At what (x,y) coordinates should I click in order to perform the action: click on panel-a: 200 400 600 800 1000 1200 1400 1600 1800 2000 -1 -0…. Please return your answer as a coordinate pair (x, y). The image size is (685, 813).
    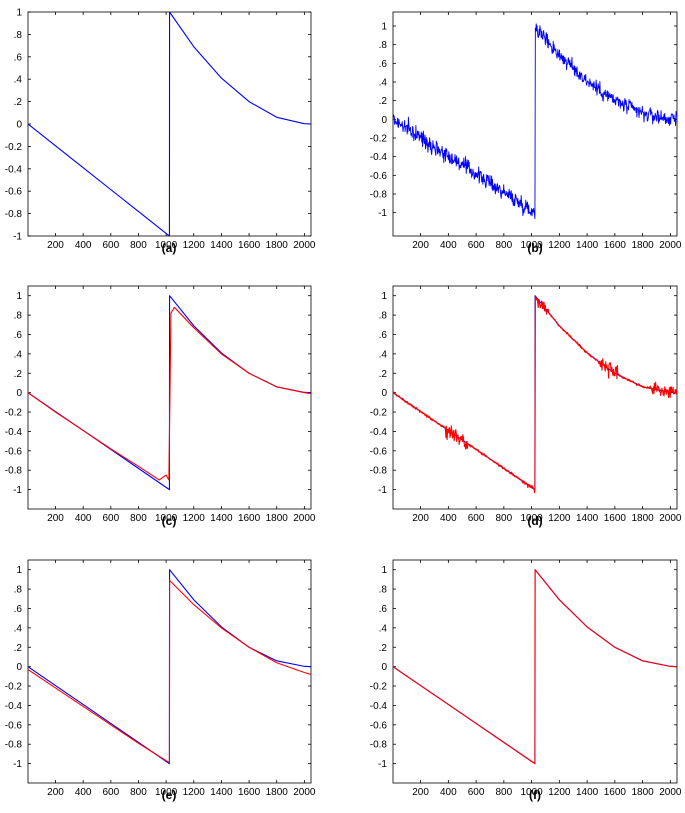
    Looking at the image, I should click on (160, 132).